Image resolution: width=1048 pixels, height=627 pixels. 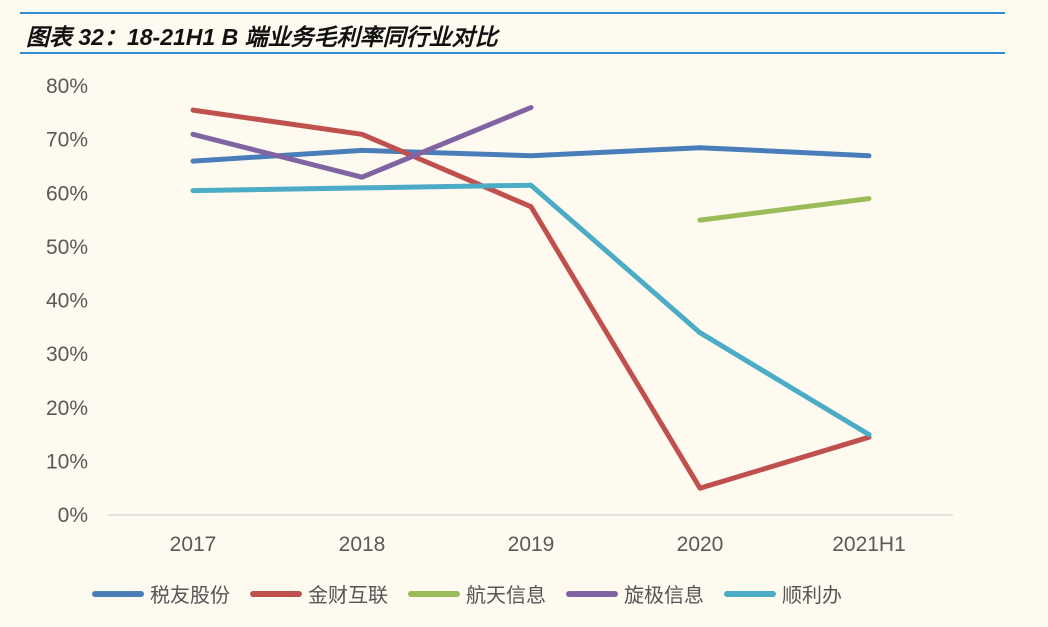 I want to click on legend-label: 航天信息, so click(x=506, y=595).